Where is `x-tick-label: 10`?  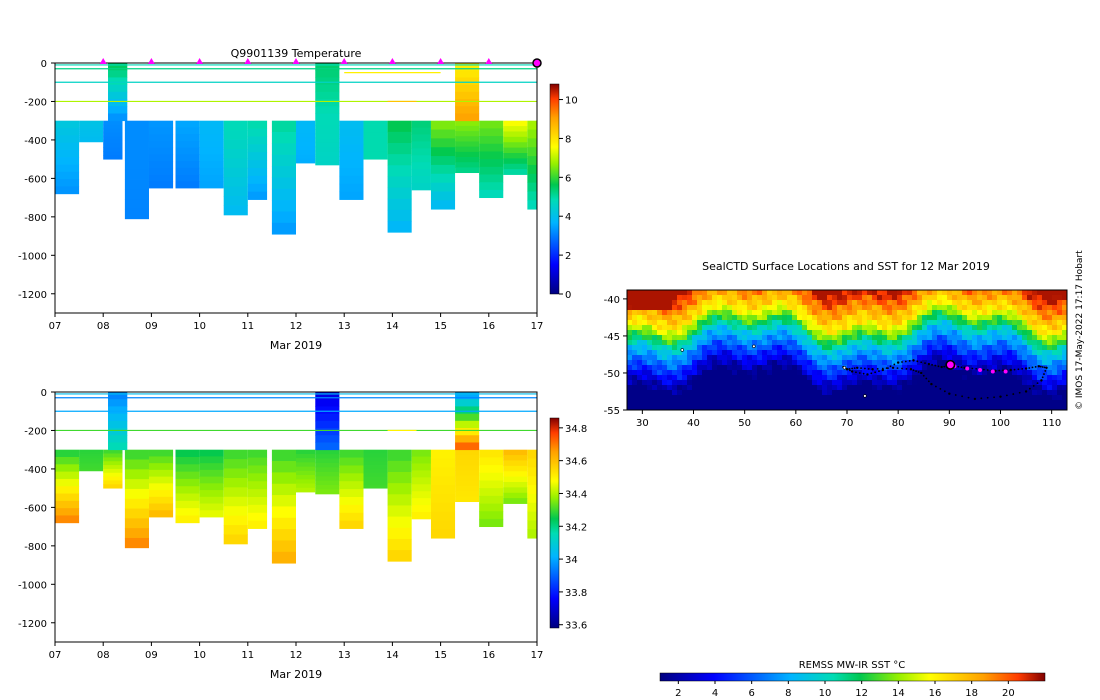 x-tick-label: 10 is located at coordinates (199, 326).